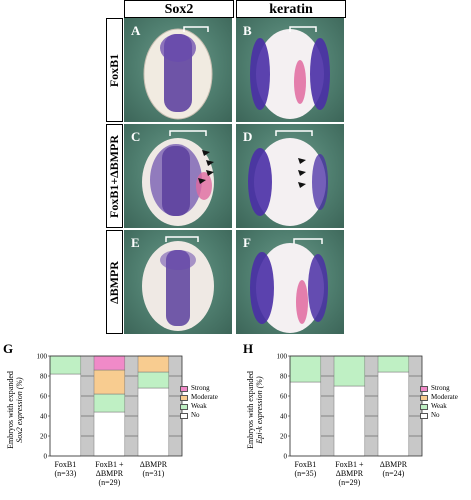 Image resolution: width=471 pixels, height=500 pixels. I want to click on category-label: ΔBMPR (n=24), so click(393, 469).